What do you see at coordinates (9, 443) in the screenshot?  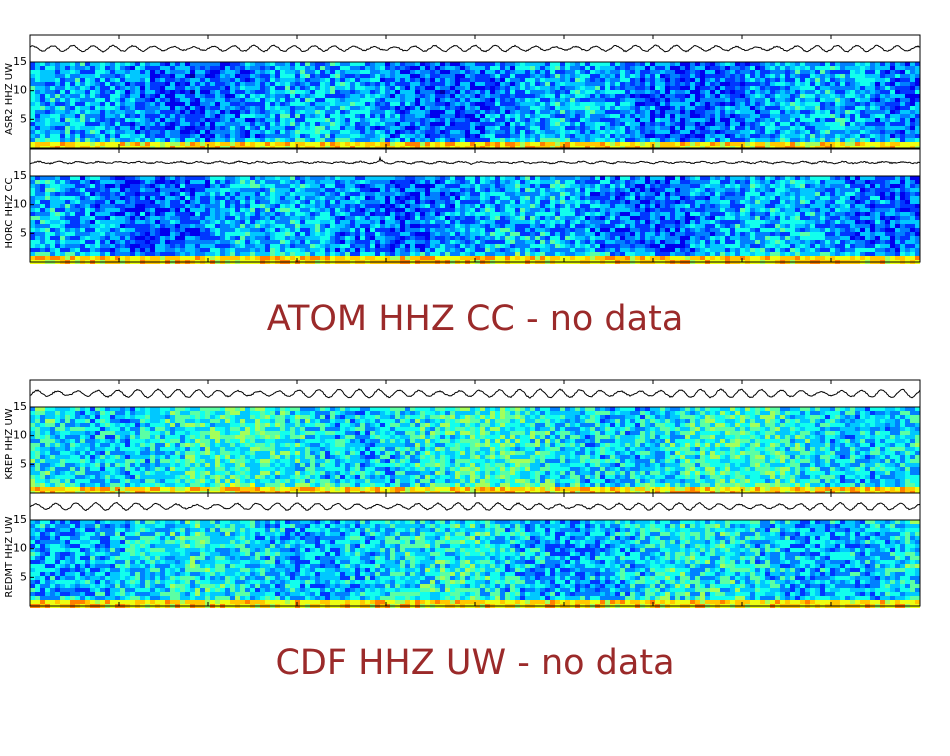 I see `station-label: KREP HHZ UW` at bounding box center [9, 443].